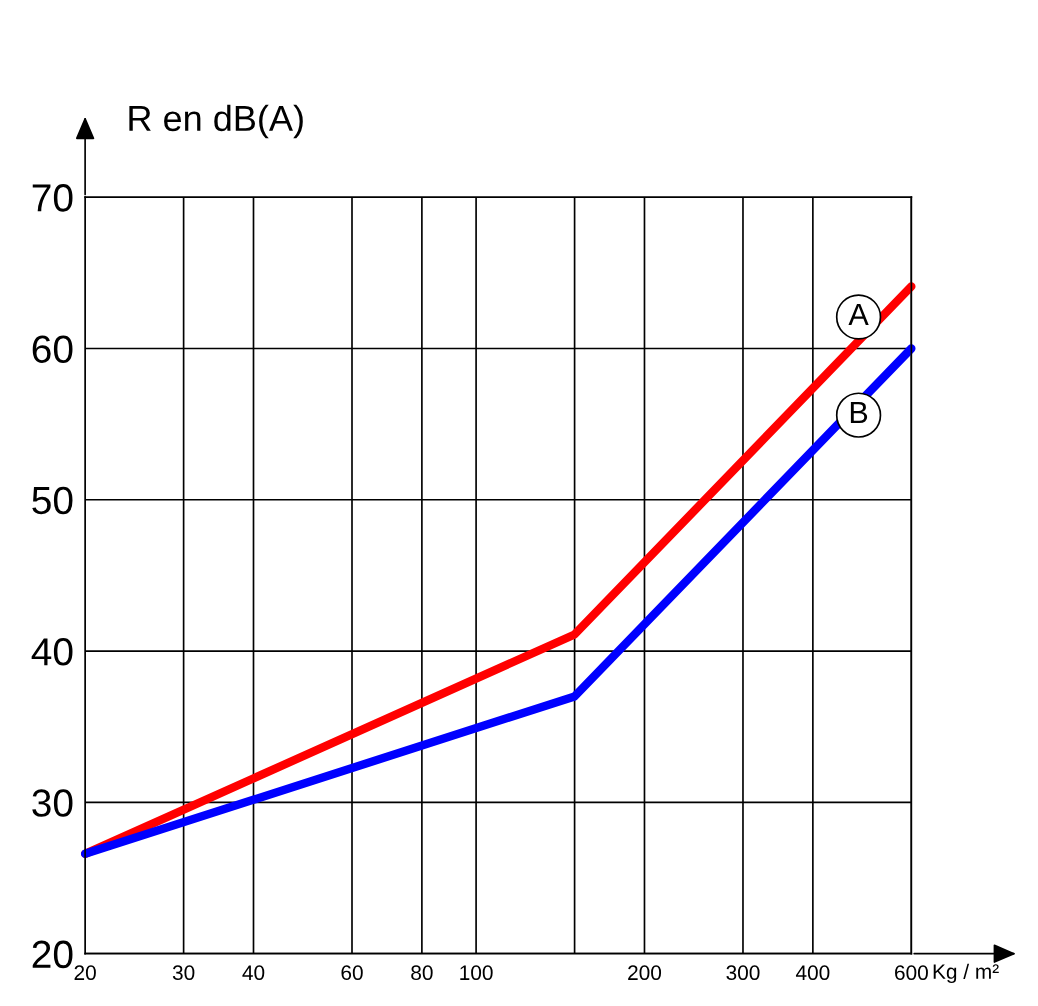 The height and width of the screenshot is (1006, 1038). What do you see at coordinates (966, 973) in the screenshot?
I see `x-axis-title: Kg / m²` at bounding box center [966, 973].